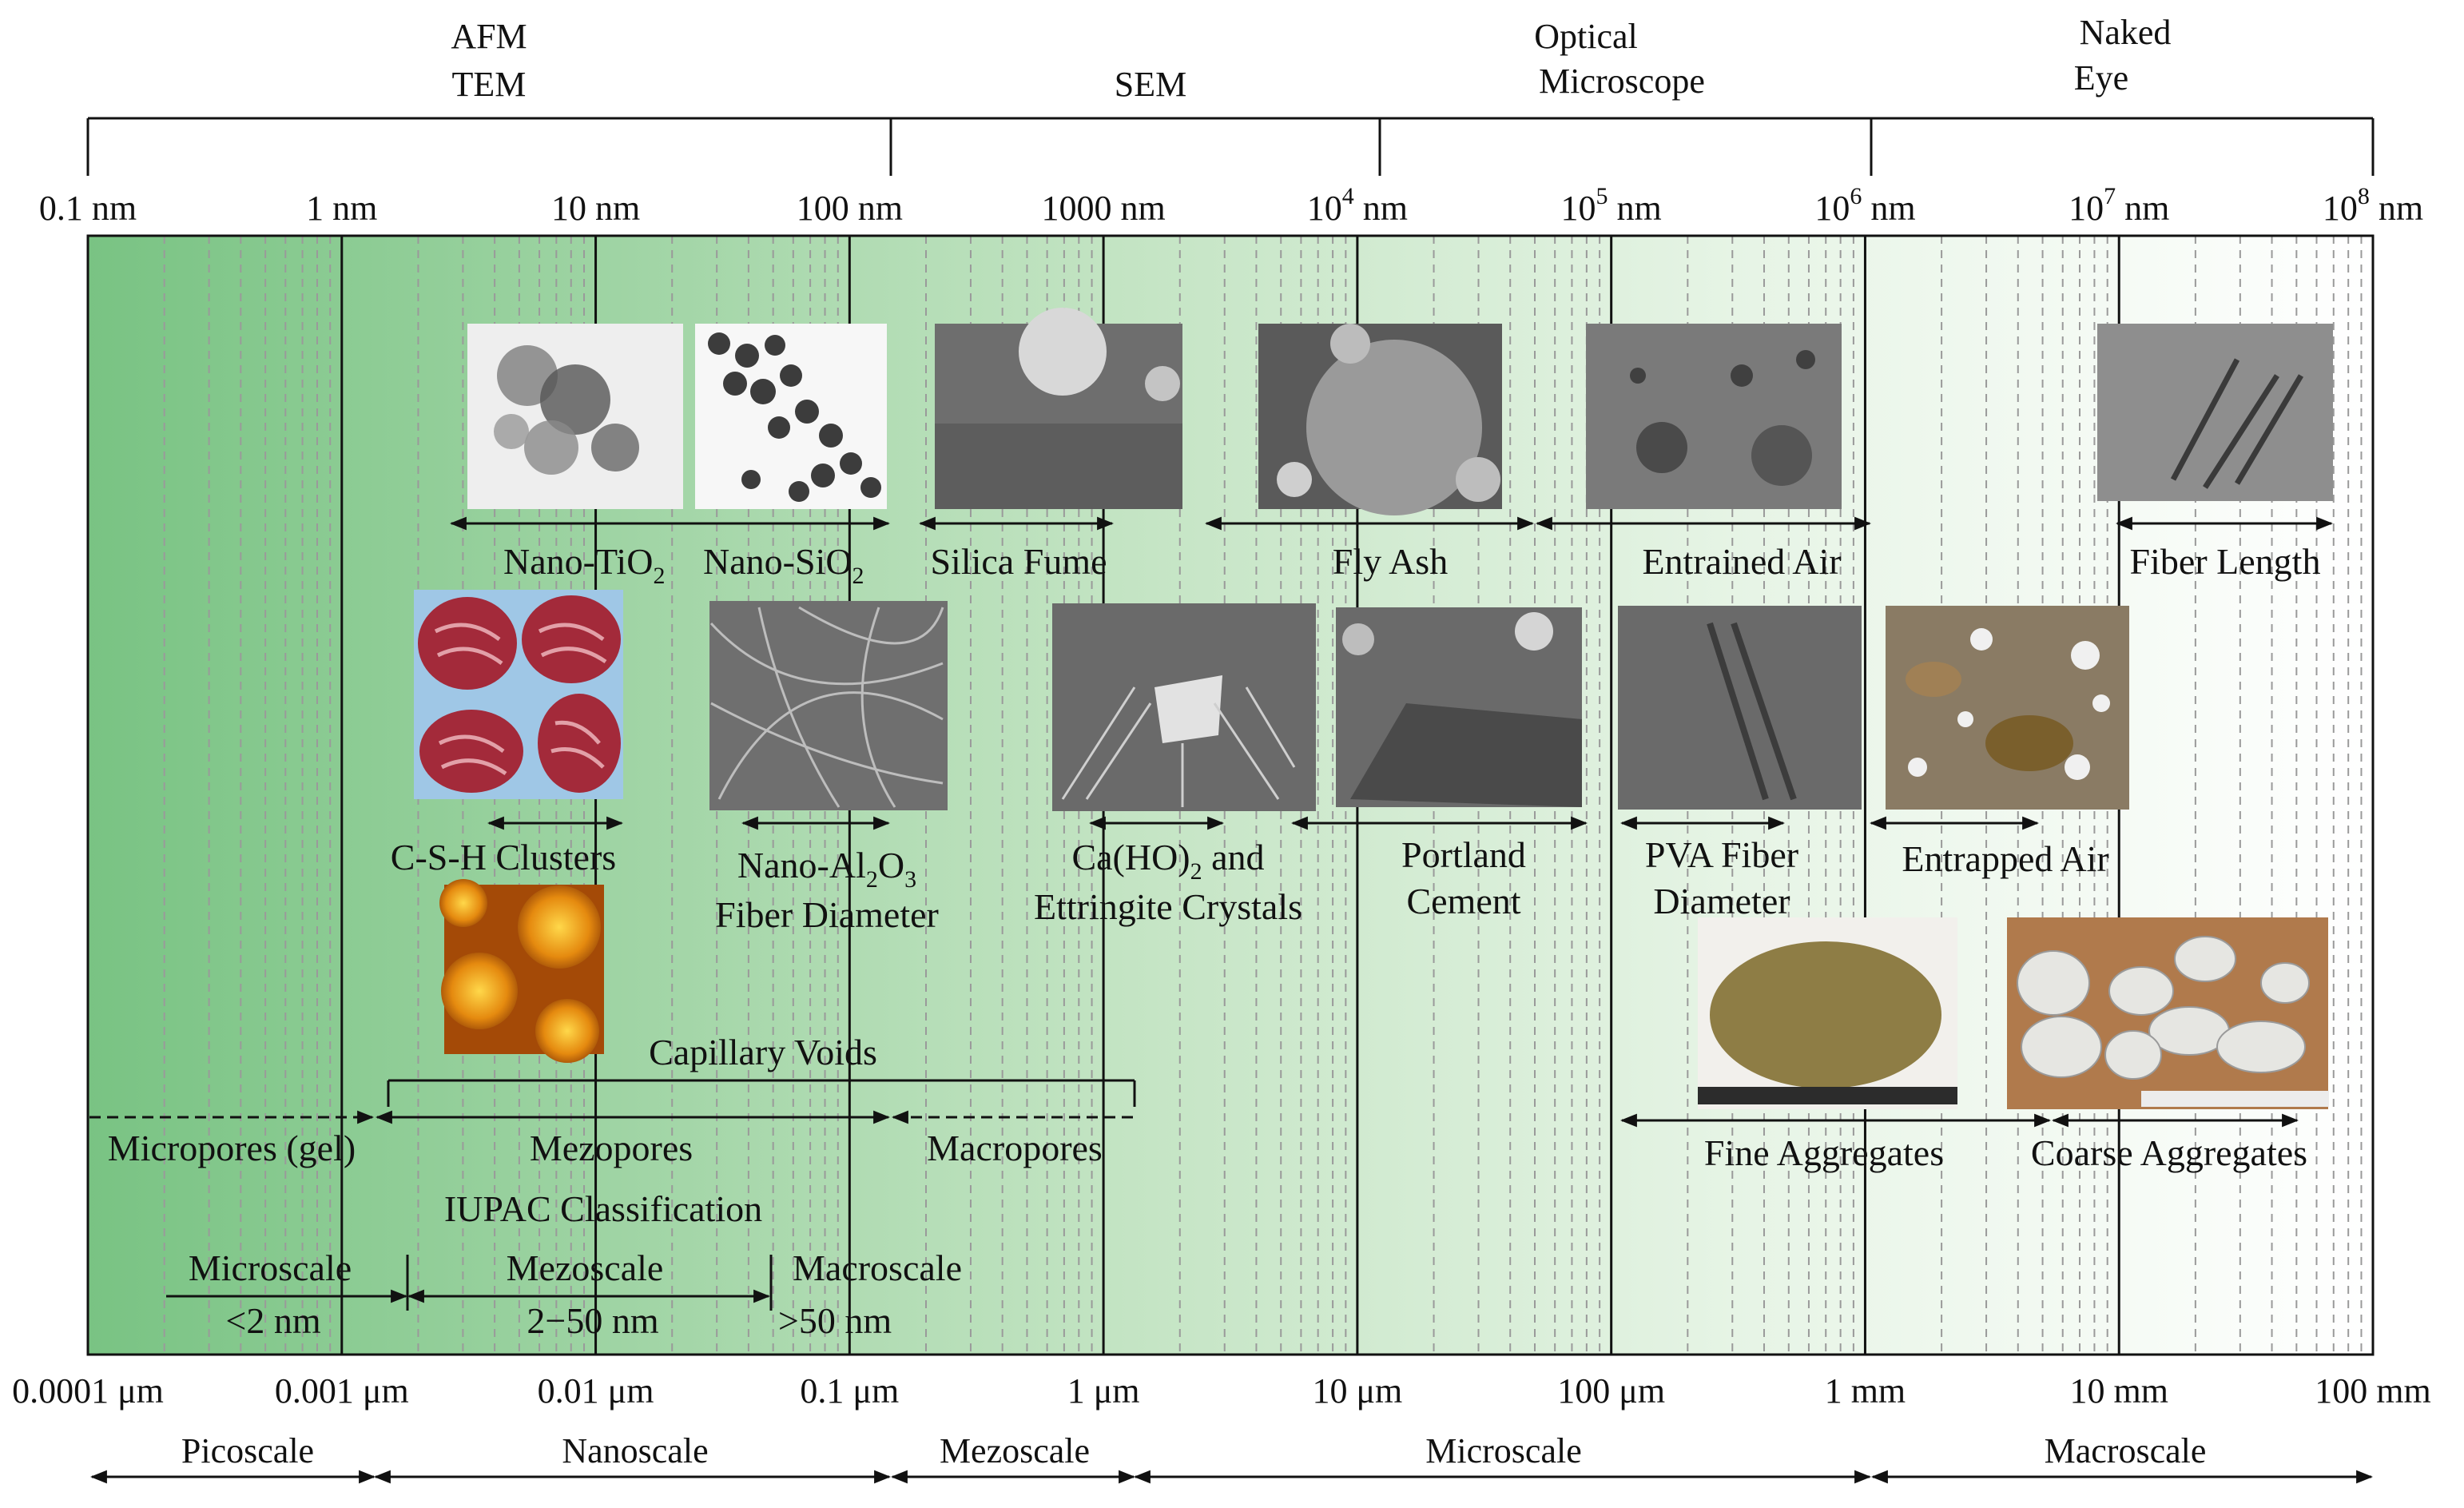  What do you see at coordinates (1586, 37) in the screenshot?
I see `optical-label: Optical` at bounding box center [1586, 37].